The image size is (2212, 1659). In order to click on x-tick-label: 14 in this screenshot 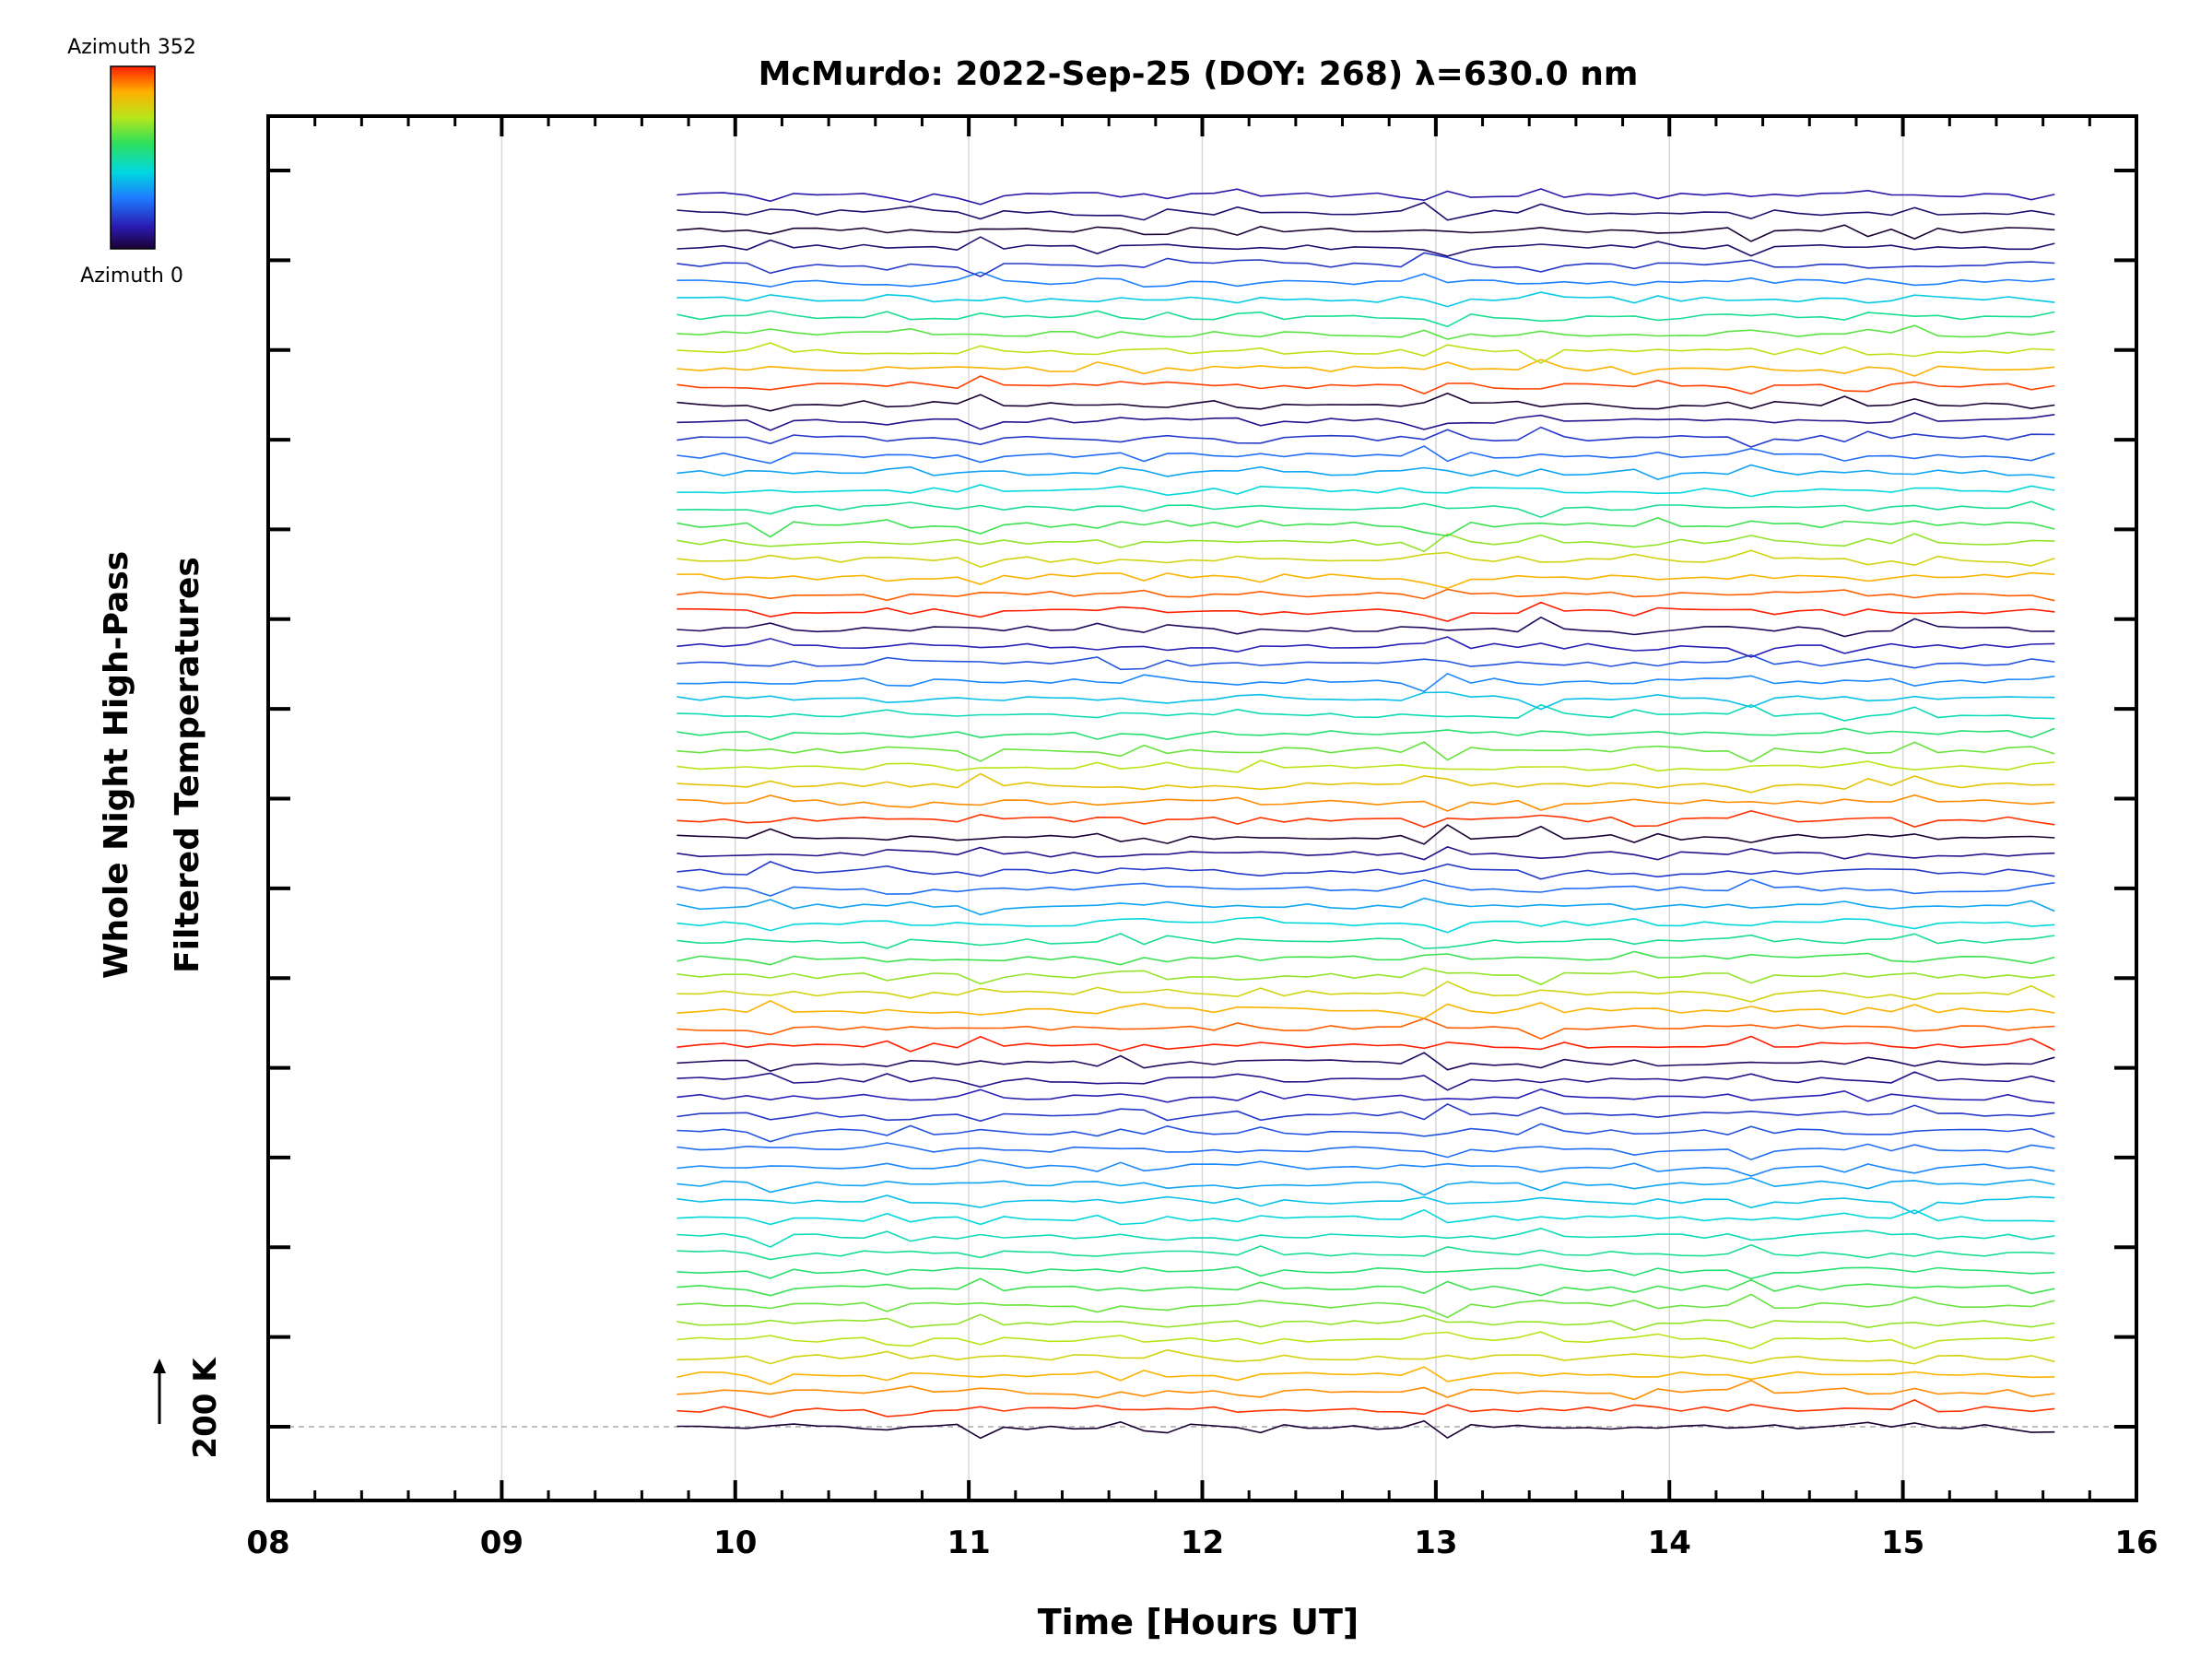, I will do `click(1669, 1542)`.